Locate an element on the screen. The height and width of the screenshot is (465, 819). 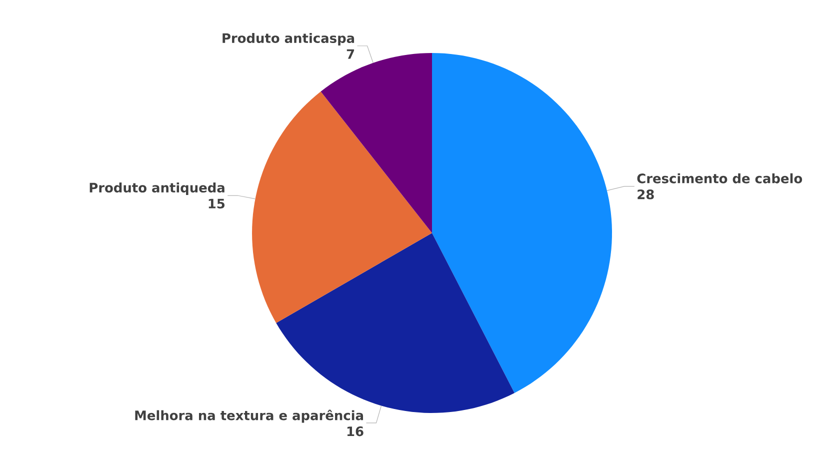
data-label: 7 is located at coordinates (350, 54).